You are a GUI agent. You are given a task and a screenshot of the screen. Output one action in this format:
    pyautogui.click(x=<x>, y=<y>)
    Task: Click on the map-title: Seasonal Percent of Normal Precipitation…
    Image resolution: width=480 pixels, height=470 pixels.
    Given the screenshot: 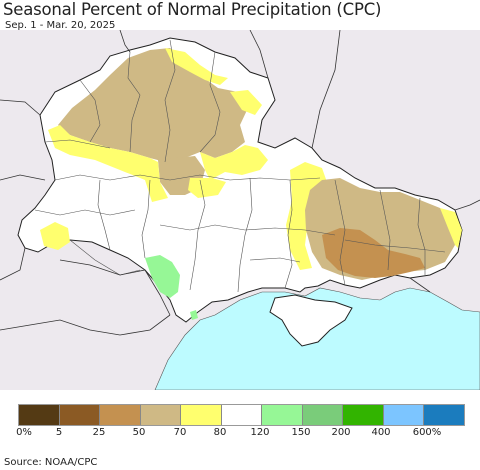 What is the action you would take?
    pyautogui.click(x=192, y=9)
    